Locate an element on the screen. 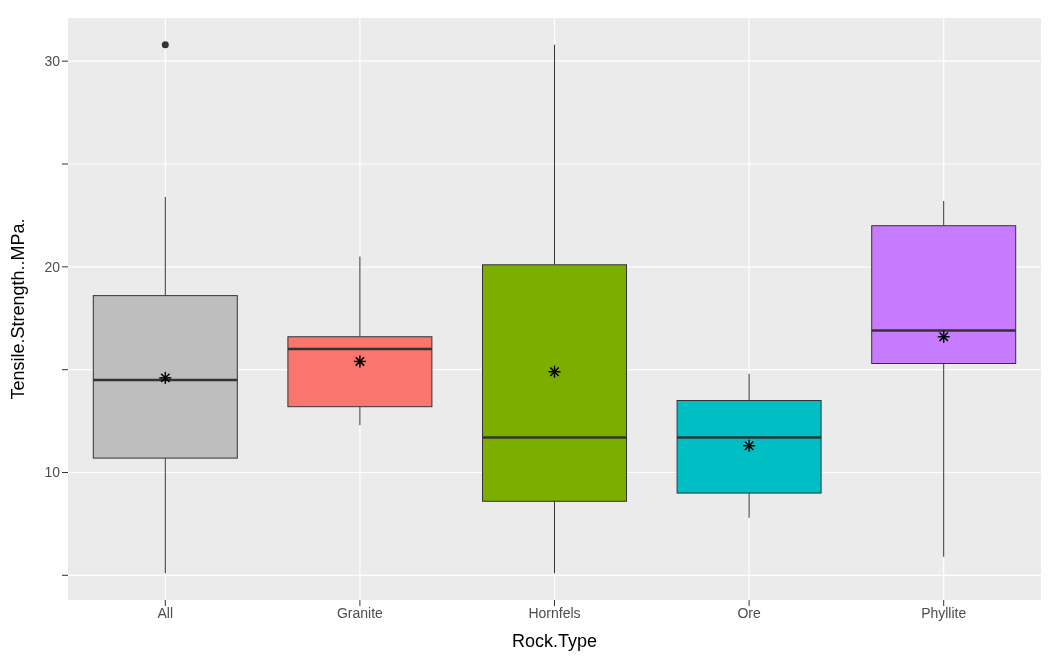 The image size is (1054, 668). y-tick-label: 10 is located at coordinates (52, 472).